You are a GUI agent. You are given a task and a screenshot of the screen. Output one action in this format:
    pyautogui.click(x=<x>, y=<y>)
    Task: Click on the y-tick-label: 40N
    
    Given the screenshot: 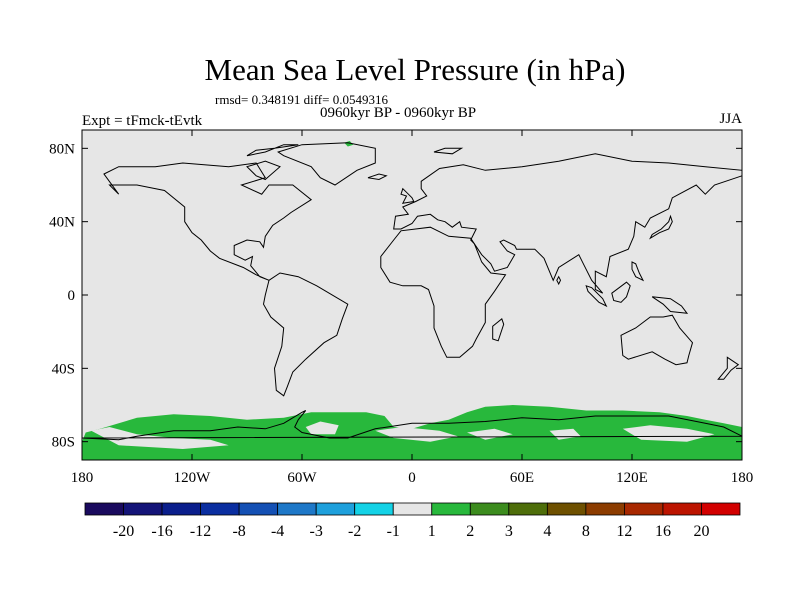 What is the action you would take?
    pyautogui.click(x=62, y=223)
    